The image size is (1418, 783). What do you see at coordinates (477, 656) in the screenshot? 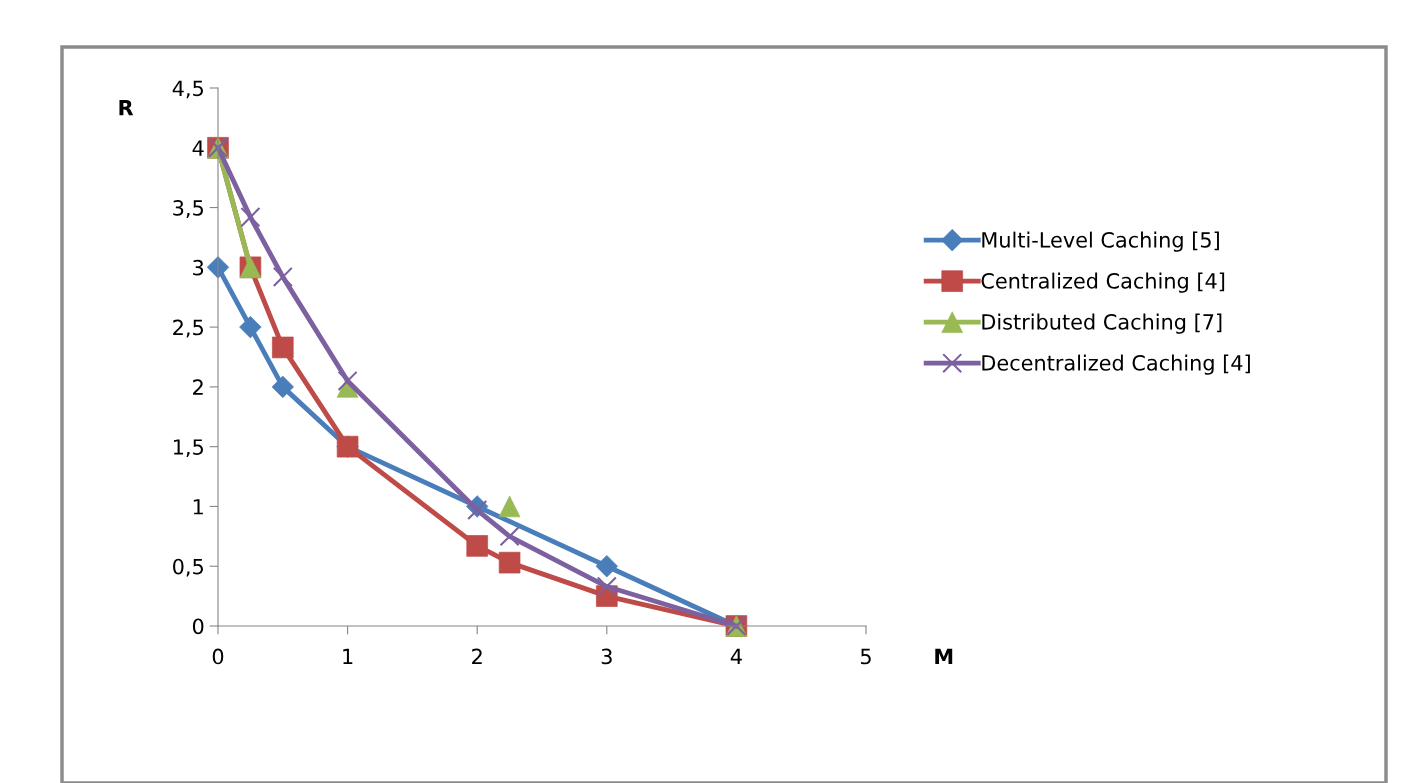
I see `x-tick-label: 2` at bounding box center [477, 656].